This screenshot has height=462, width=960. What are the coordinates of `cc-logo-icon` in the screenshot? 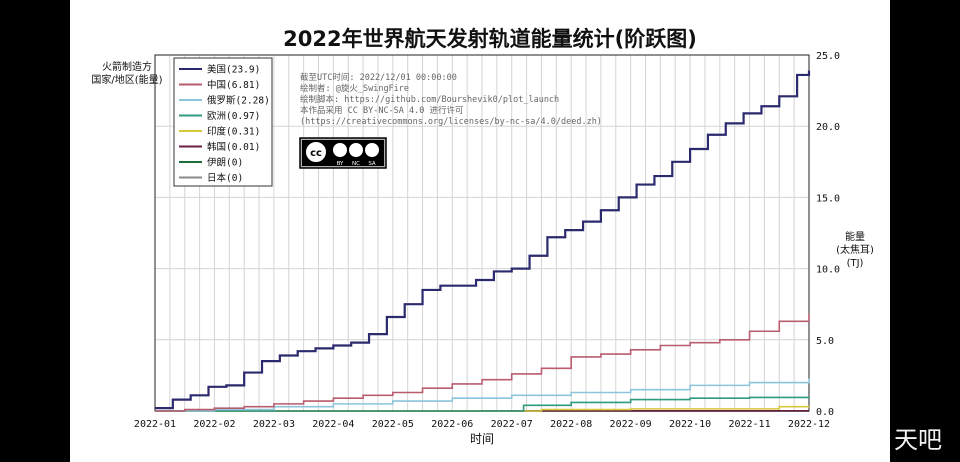 It's located at (316, 152).